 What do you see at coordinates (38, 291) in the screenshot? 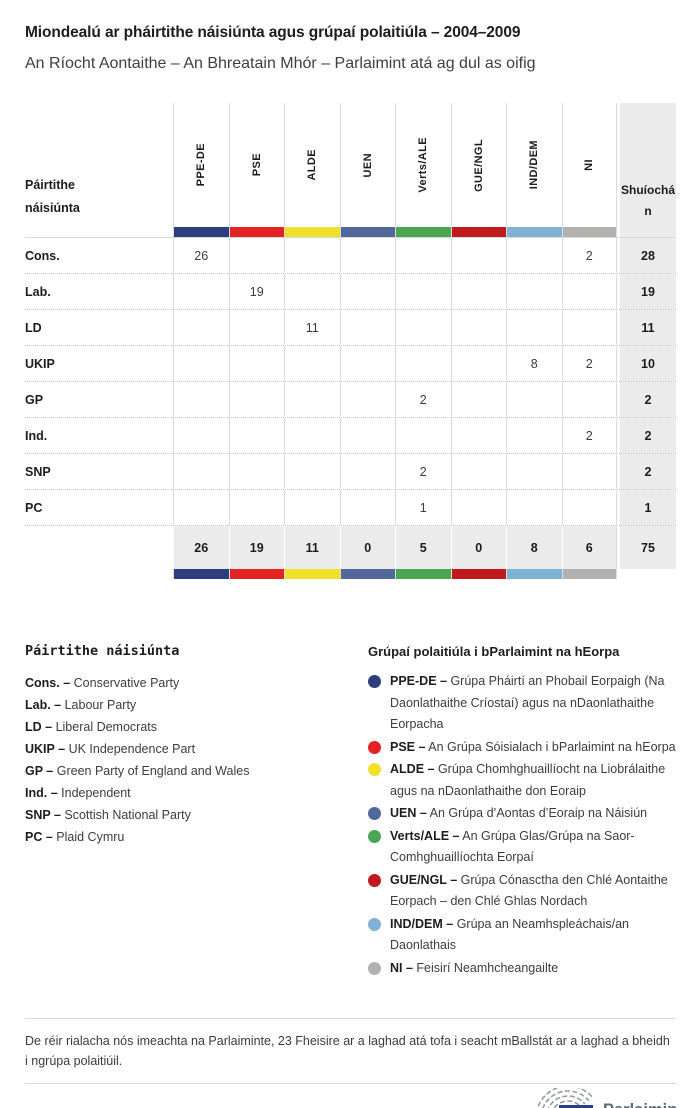
I see `row-label: Lab.` at bounding box center [38, 291].